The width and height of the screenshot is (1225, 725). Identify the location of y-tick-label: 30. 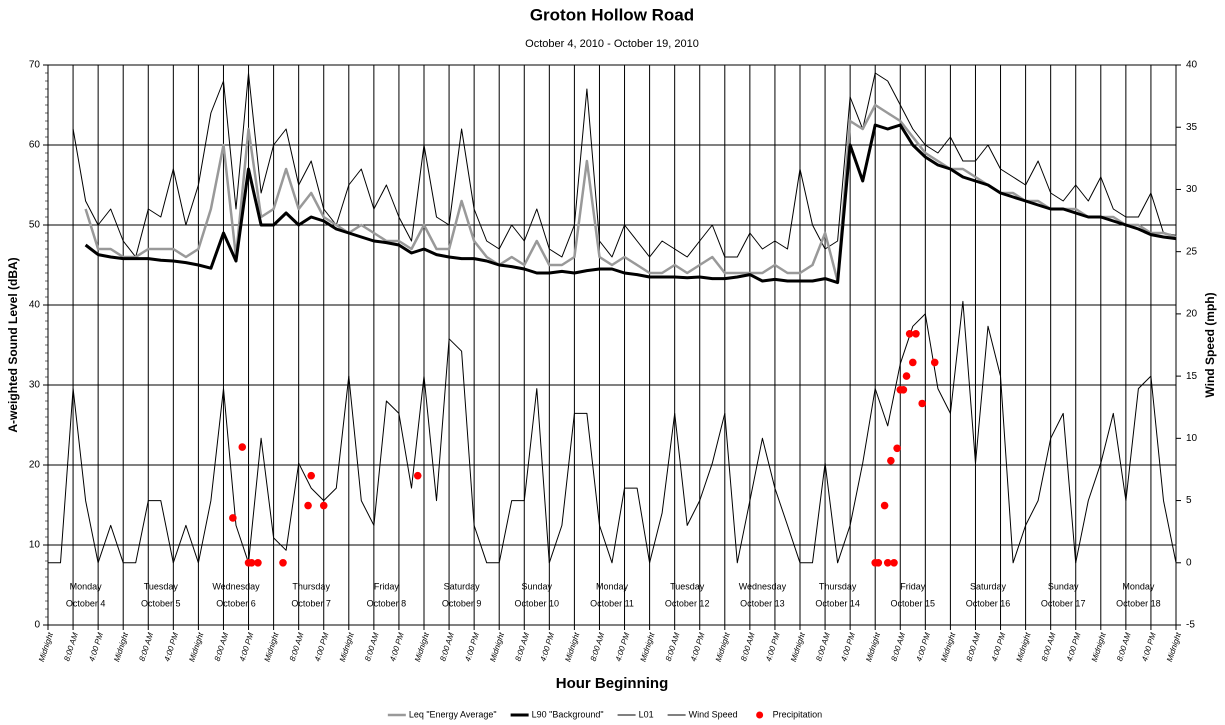
(35, 385).